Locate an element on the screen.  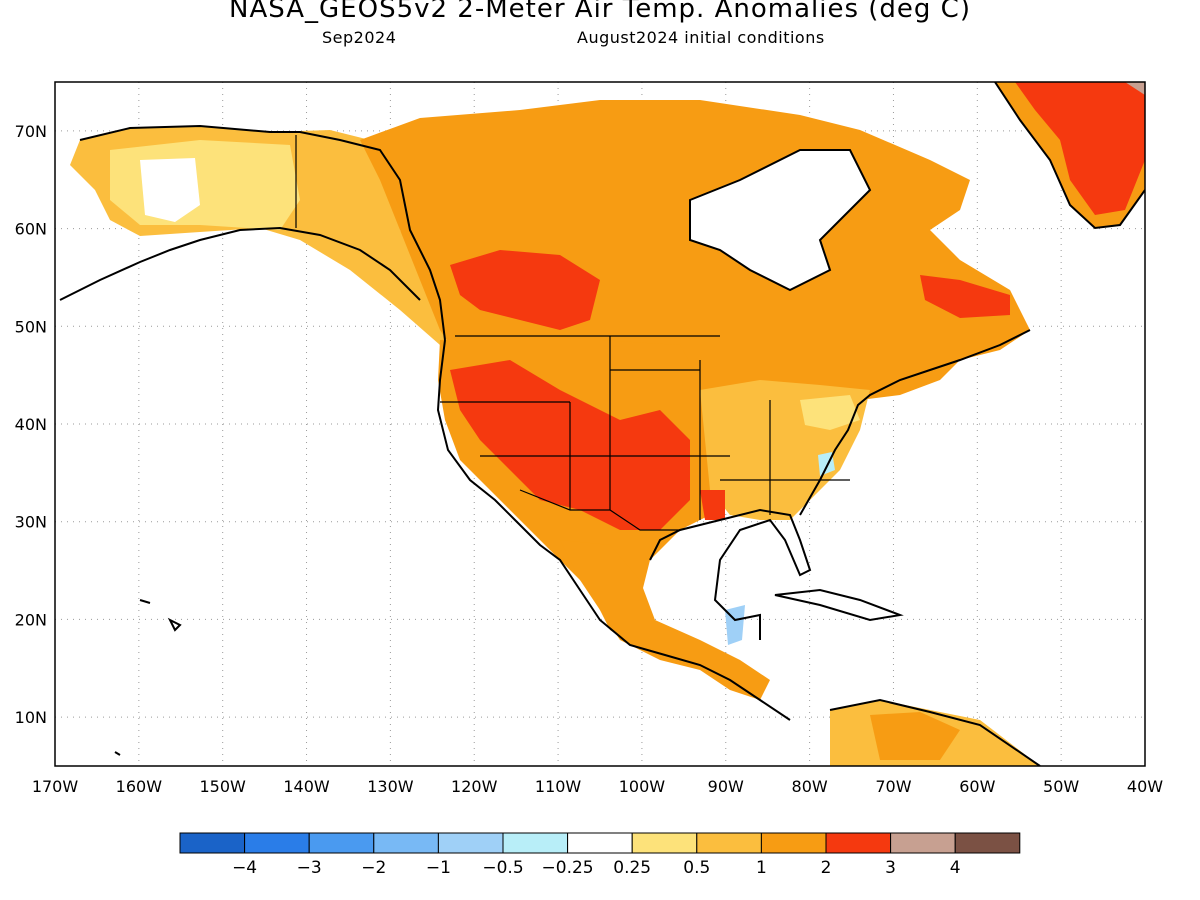
coast-hawaii is located at coordinates (148, 677).